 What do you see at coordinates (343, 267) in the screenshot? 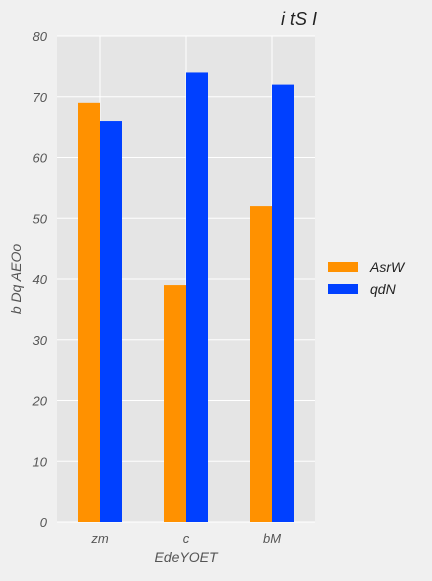
I see `legend-swatch-asrw` at bounding box center [343, 267].